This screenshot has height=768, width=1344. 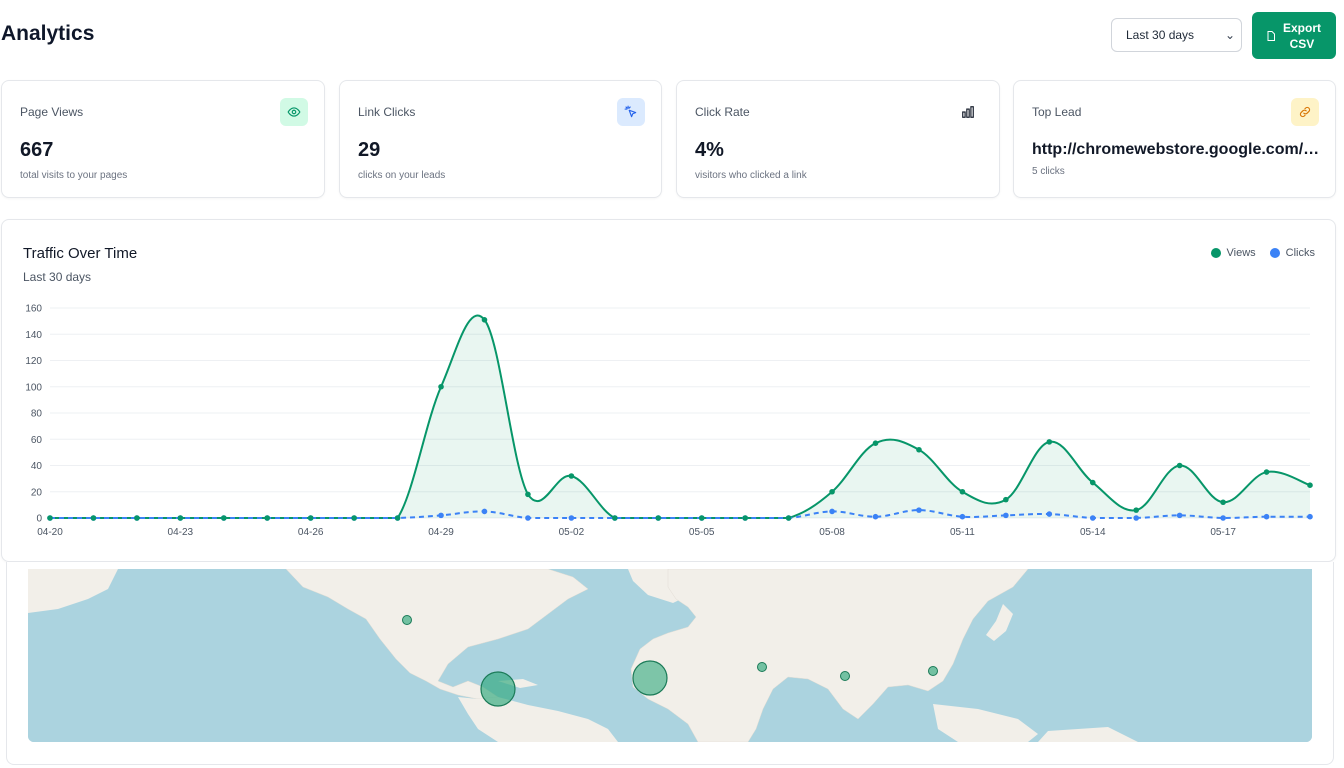 I want to click on land-eurasia-africa, so click(x=829, y=655).